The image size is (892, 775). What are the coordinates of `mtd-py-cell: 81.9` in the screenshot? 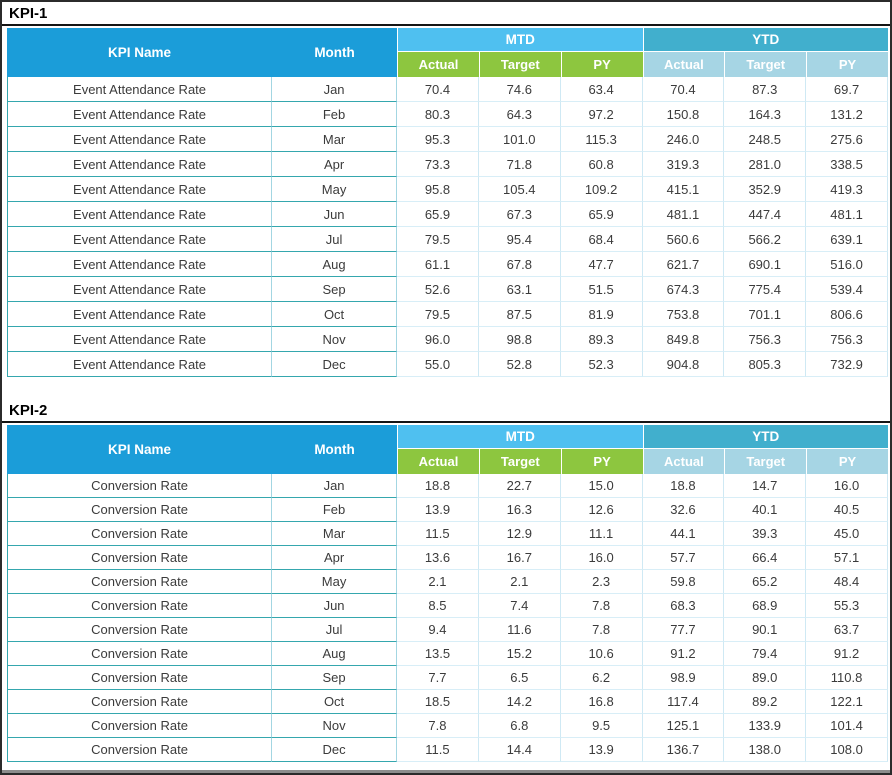 It's located at (601, 314).